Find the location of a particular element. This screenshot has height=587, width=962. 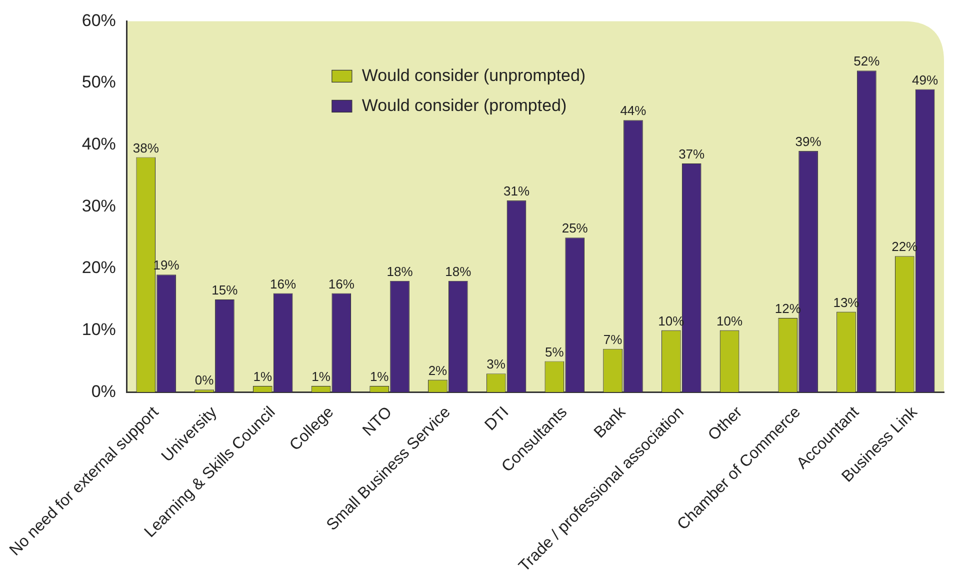

legend-label: Would consider (unprompted) is located at coordinates (474, 75).